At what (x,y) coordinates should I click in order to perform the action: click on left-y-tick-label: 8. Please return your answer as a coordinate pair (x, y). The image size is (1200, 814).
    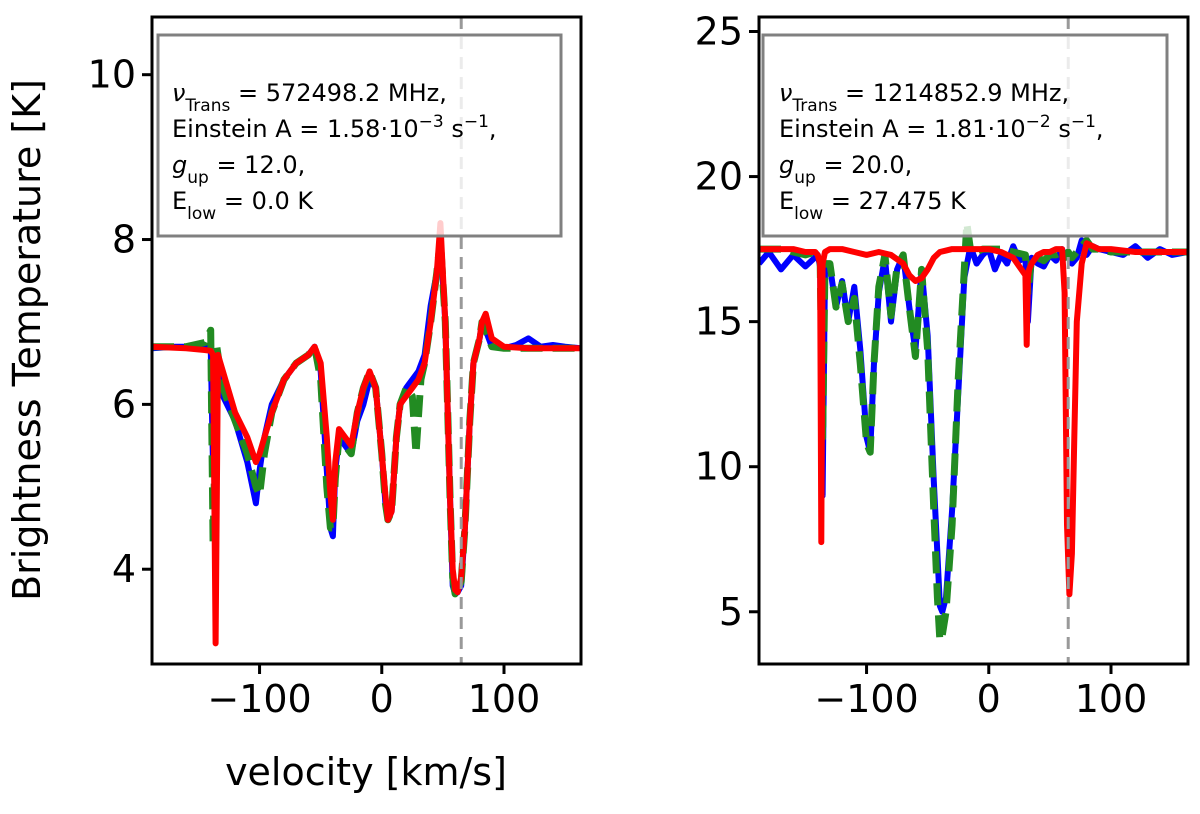
    Looking at the image, I should click on (124, 240).